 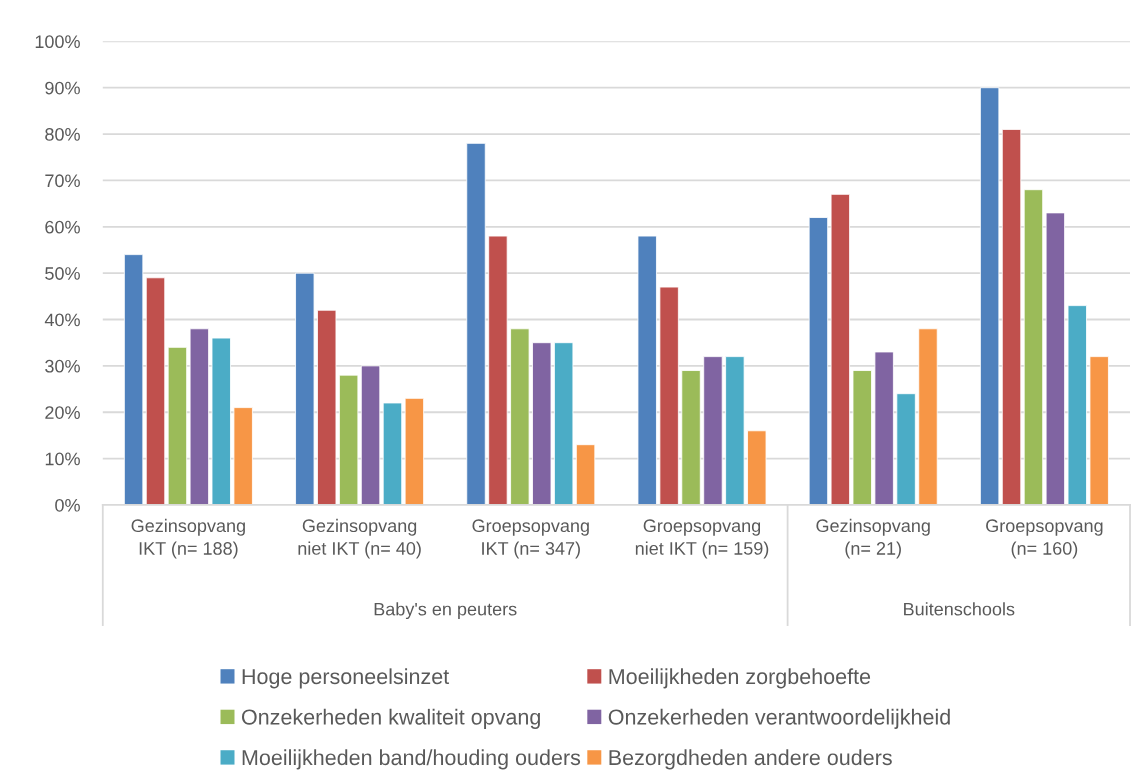 What do you see at coordinates (67, 505) in the screenshot?
I see `y-tick-label: 0%` at bounding box center [67, 505].